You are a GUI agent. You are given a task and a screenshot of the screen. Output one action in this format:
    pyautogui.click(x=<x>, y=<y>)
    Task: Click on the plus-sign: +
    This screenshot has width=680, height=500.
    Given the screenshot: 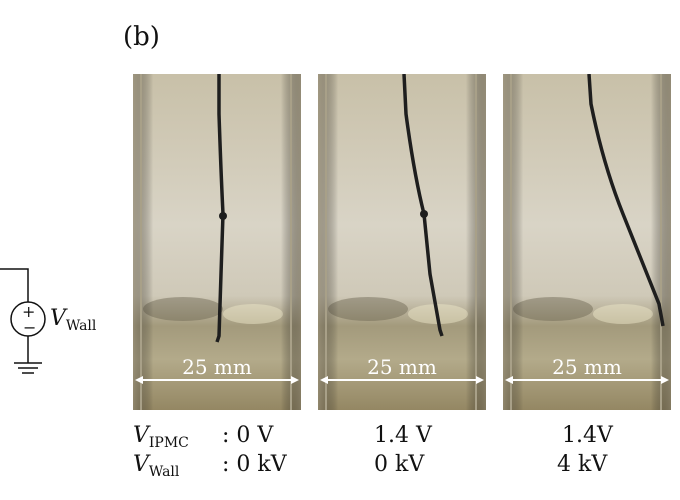 What is the action you would take?
    pyautogui.click(x=28, y=311)
    